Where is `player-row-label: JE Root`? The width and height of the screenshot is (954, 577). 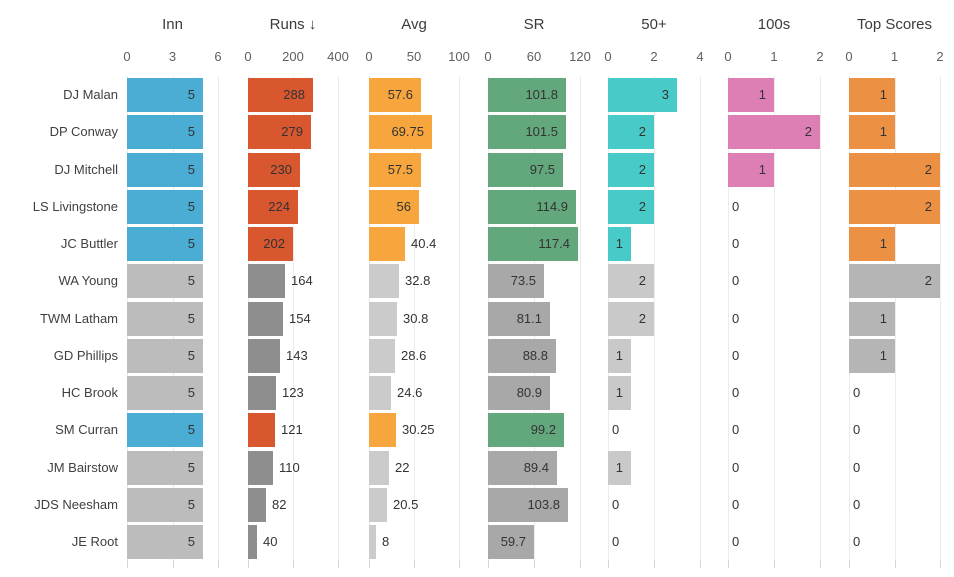
player-row-label: JE Root is located at coordinates (94, 541).